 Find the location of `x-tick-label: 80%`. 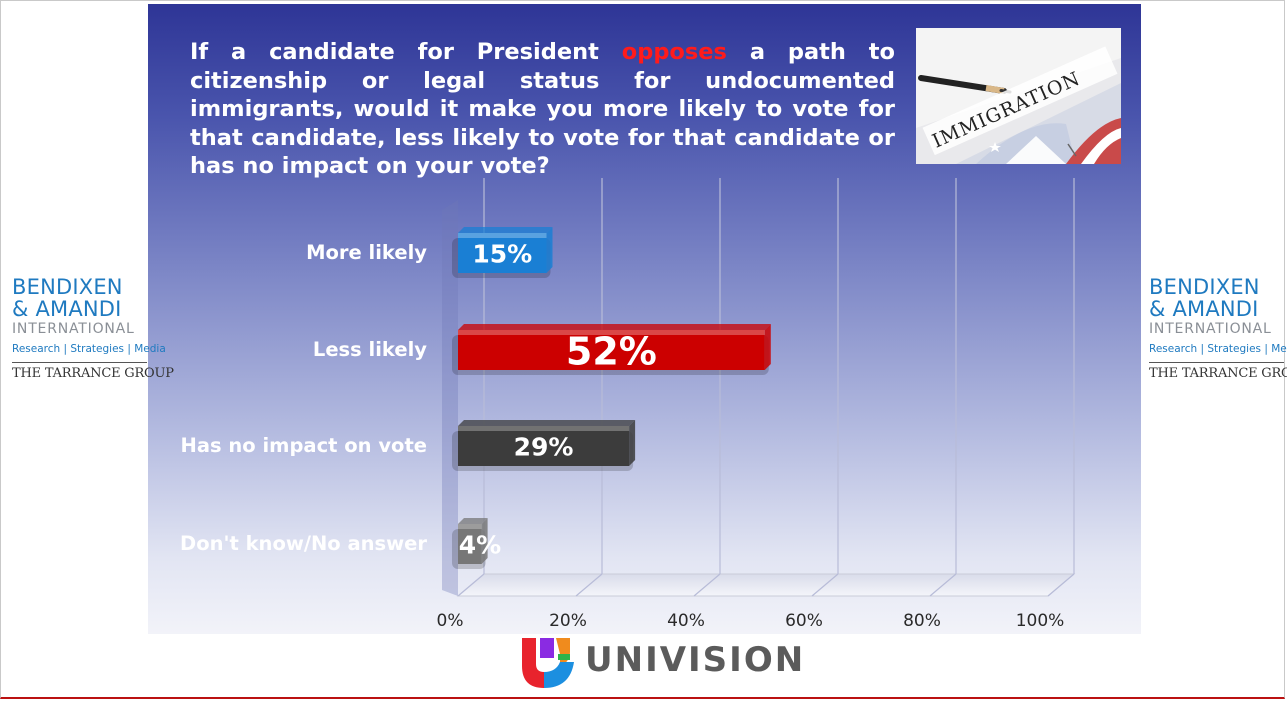

x-tick-label: 80% is located at coordinates (922, 621).